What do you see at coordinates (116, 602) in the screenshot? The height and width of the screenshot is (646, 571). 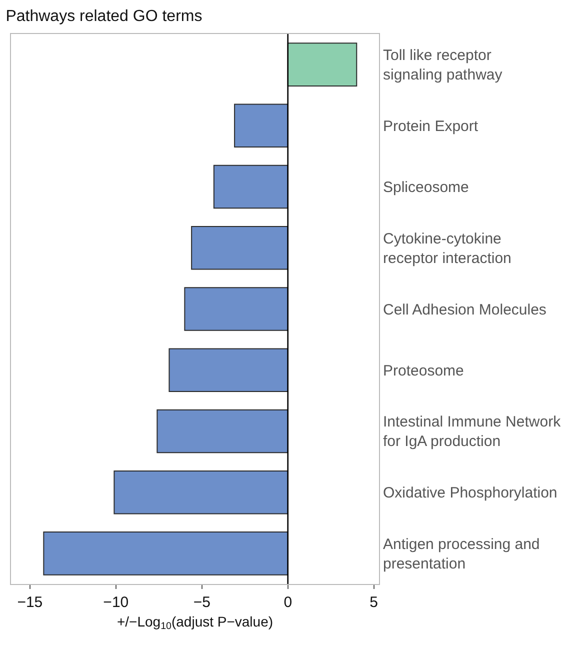 I see `x-tick-label: −10` at bounding box center [116, 602].